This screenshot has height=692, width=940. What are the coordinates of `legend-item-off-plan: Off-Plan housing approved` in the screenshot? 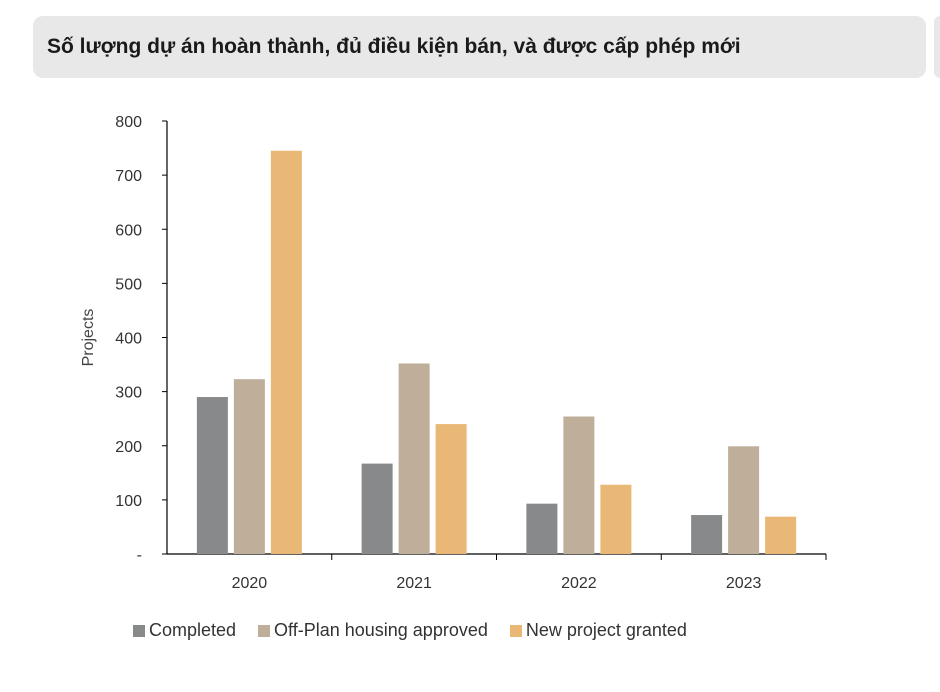 It's located at (373, 630).